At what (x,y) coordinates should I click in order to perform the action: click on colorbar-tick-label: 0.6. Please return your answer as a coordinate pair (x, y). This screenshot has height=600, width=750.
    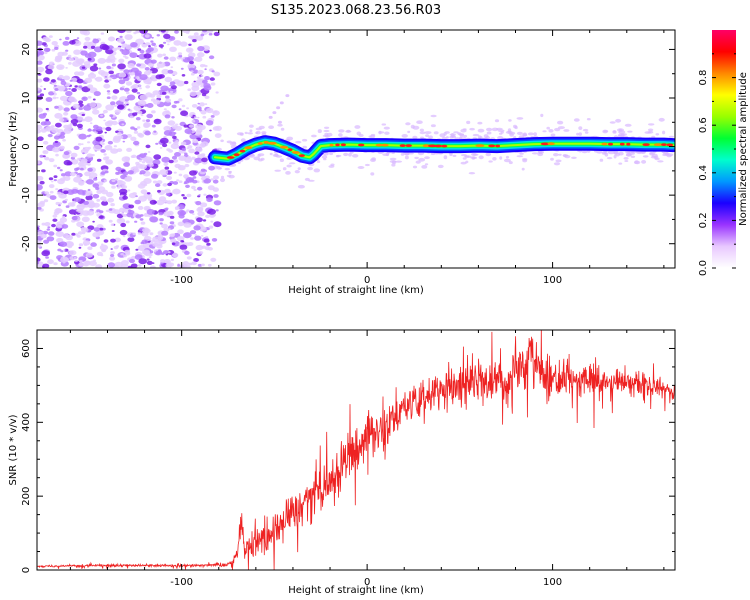
    Looking at the image, I should click on (703, 125).